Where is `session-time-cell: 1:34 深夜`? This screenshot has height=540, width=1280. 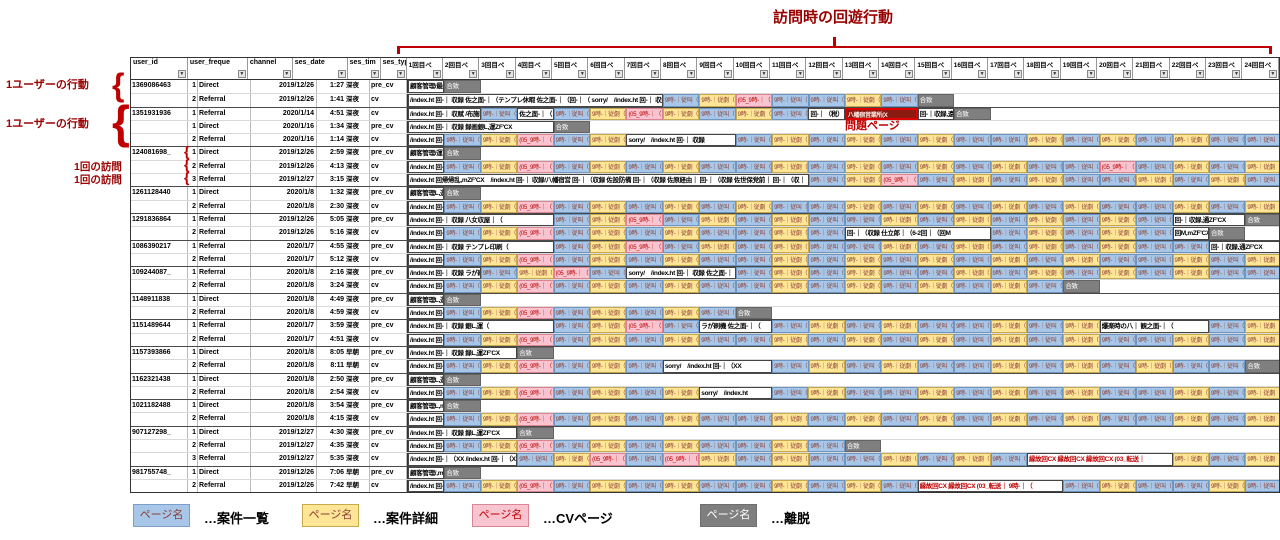
session-time-cell: 1:34 深夜 is located at coordinates (343, 127).